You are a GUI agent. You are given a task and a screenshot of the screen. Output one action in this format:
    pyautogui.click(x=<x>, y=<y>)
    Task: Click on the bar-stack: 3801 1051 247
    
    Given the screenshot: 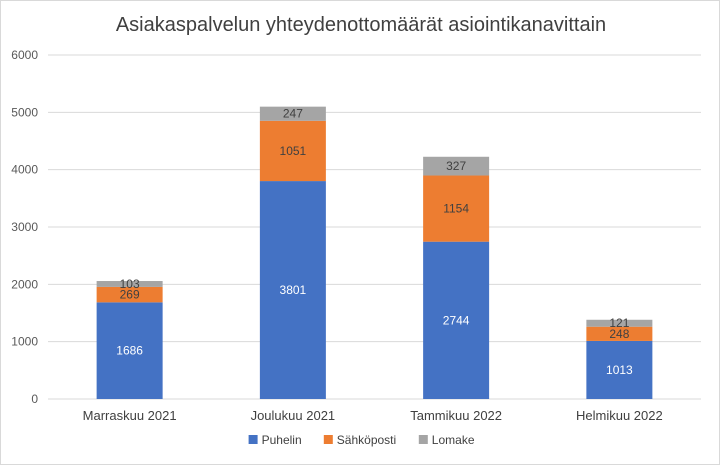 What is the action you would take?
    pyautogui.click(x=292, y=252)
    